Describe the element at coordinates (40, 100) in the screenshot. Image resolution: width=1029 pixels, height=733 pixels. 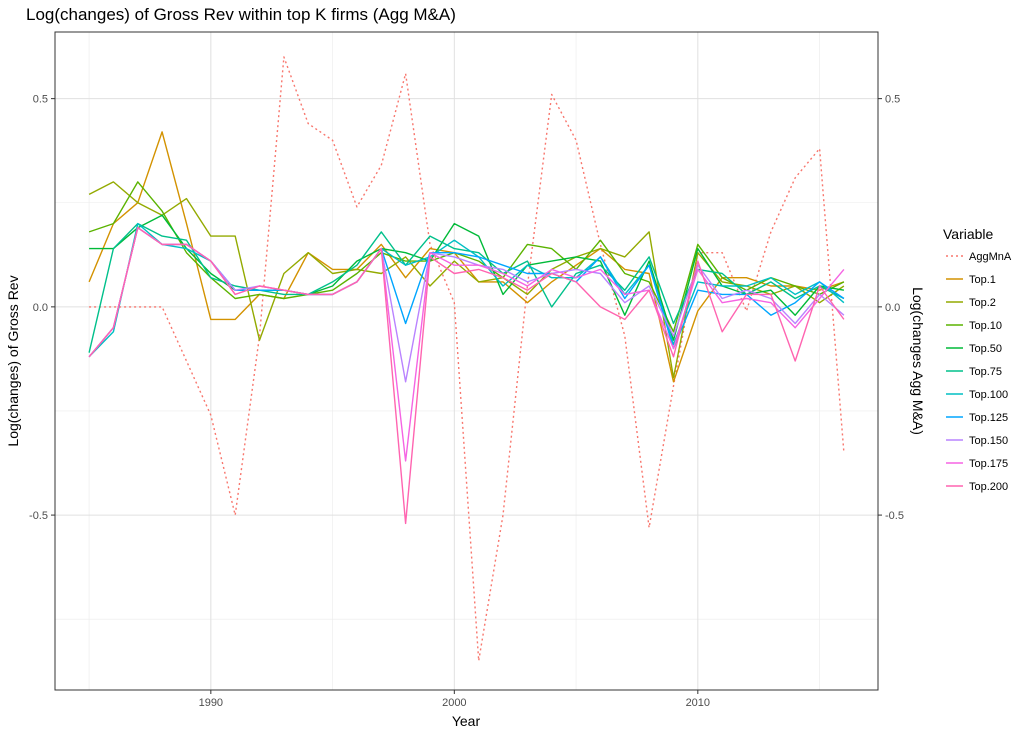
I see `y-tick-label: 0.5` at that location.